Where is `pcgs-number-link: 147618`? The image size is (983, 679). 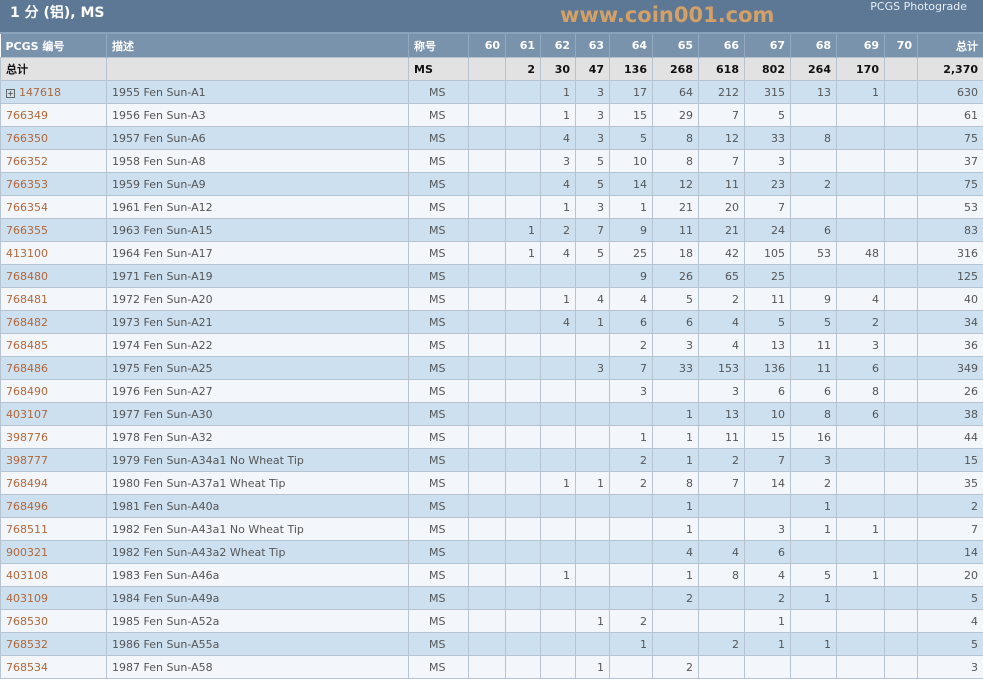
pcgs-number-link: 147618 is located at coordinates (40, 92).